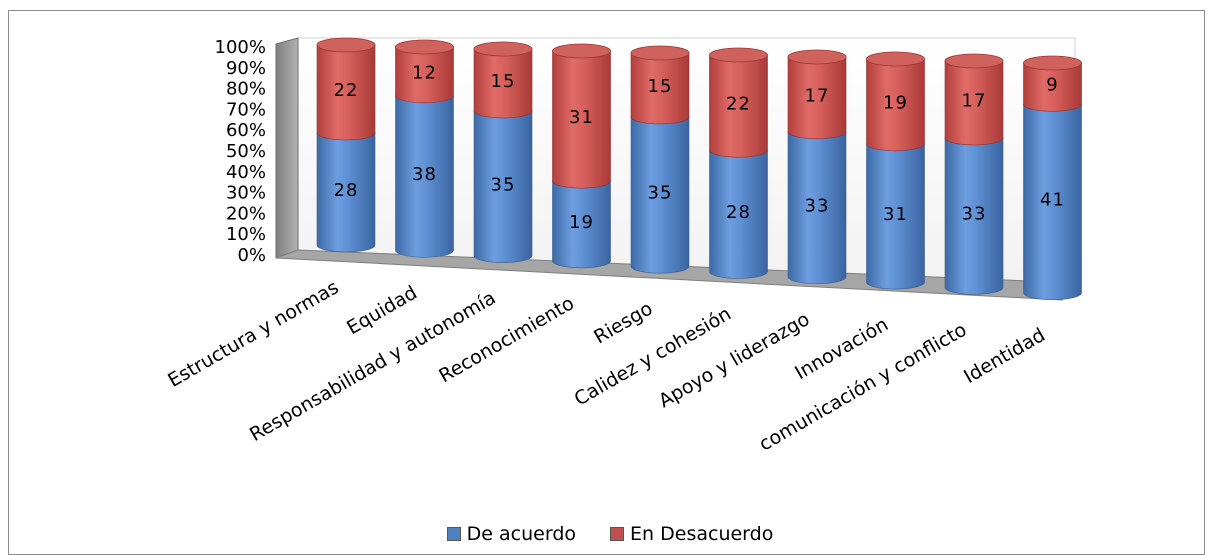 The width and height of the screenshot is (1220, 555). What do you see at coordinates (617, 534) in the screenshot?
I see `legend-swatch-en-desacuerdo` at bounding box center [617, 534].